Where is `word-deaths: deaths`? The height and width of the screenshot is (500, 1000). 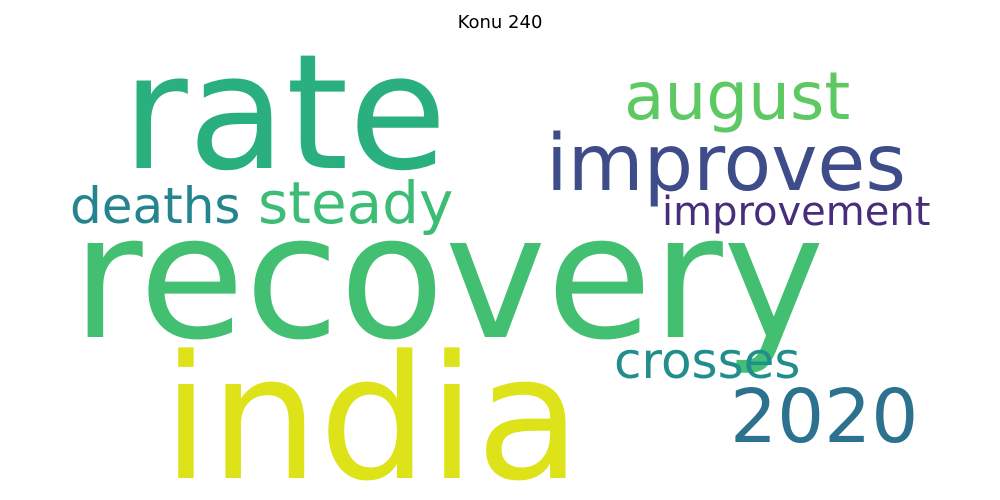
word-deaths: deaths is located at coordinates (155, 206).